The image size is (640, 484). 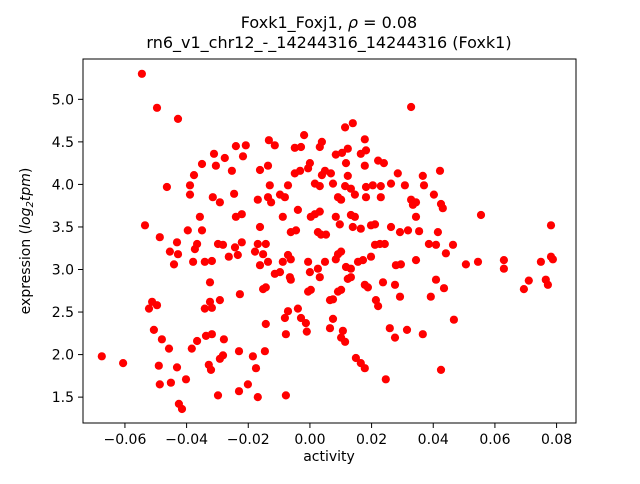 I want to click on rho-symbol: ρ, so click(x=353, y=22).